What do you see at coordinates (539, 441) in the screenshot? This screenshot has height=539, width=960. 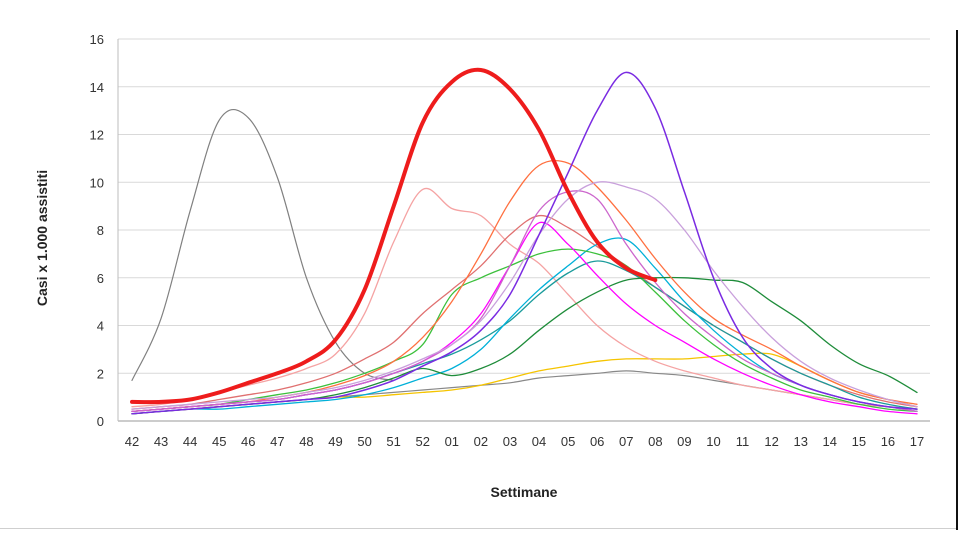 I see `x-tick-label: 04` at bounding box center [539, 441].